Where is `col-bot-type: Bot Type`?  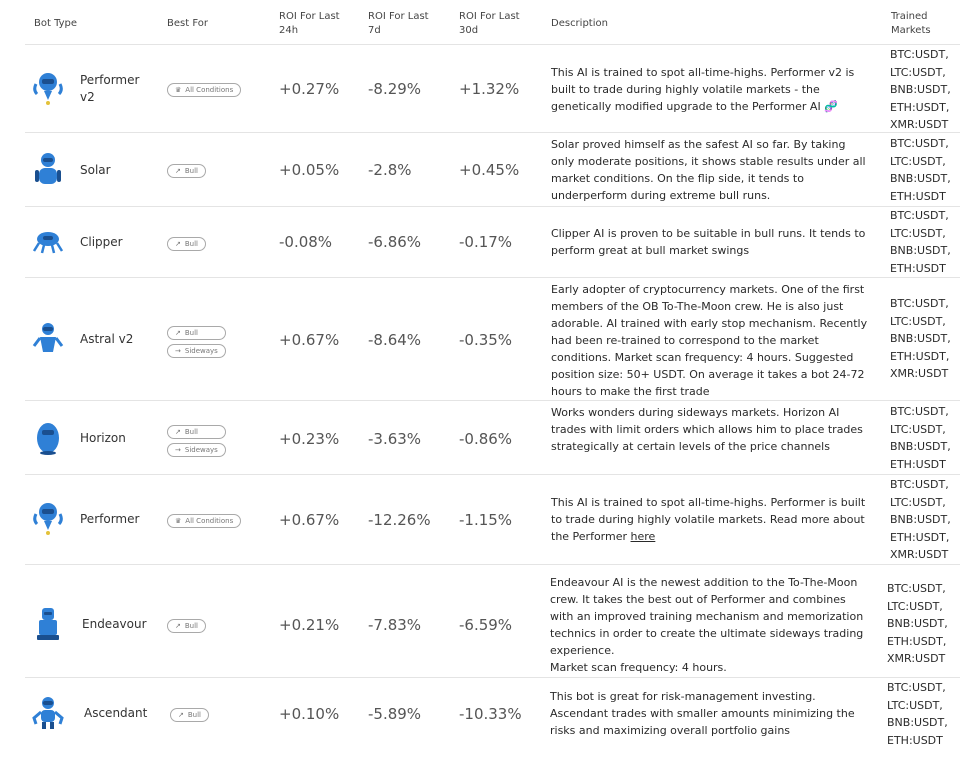 col-bot-type: Bot Type is located at coordinates (56, 23).